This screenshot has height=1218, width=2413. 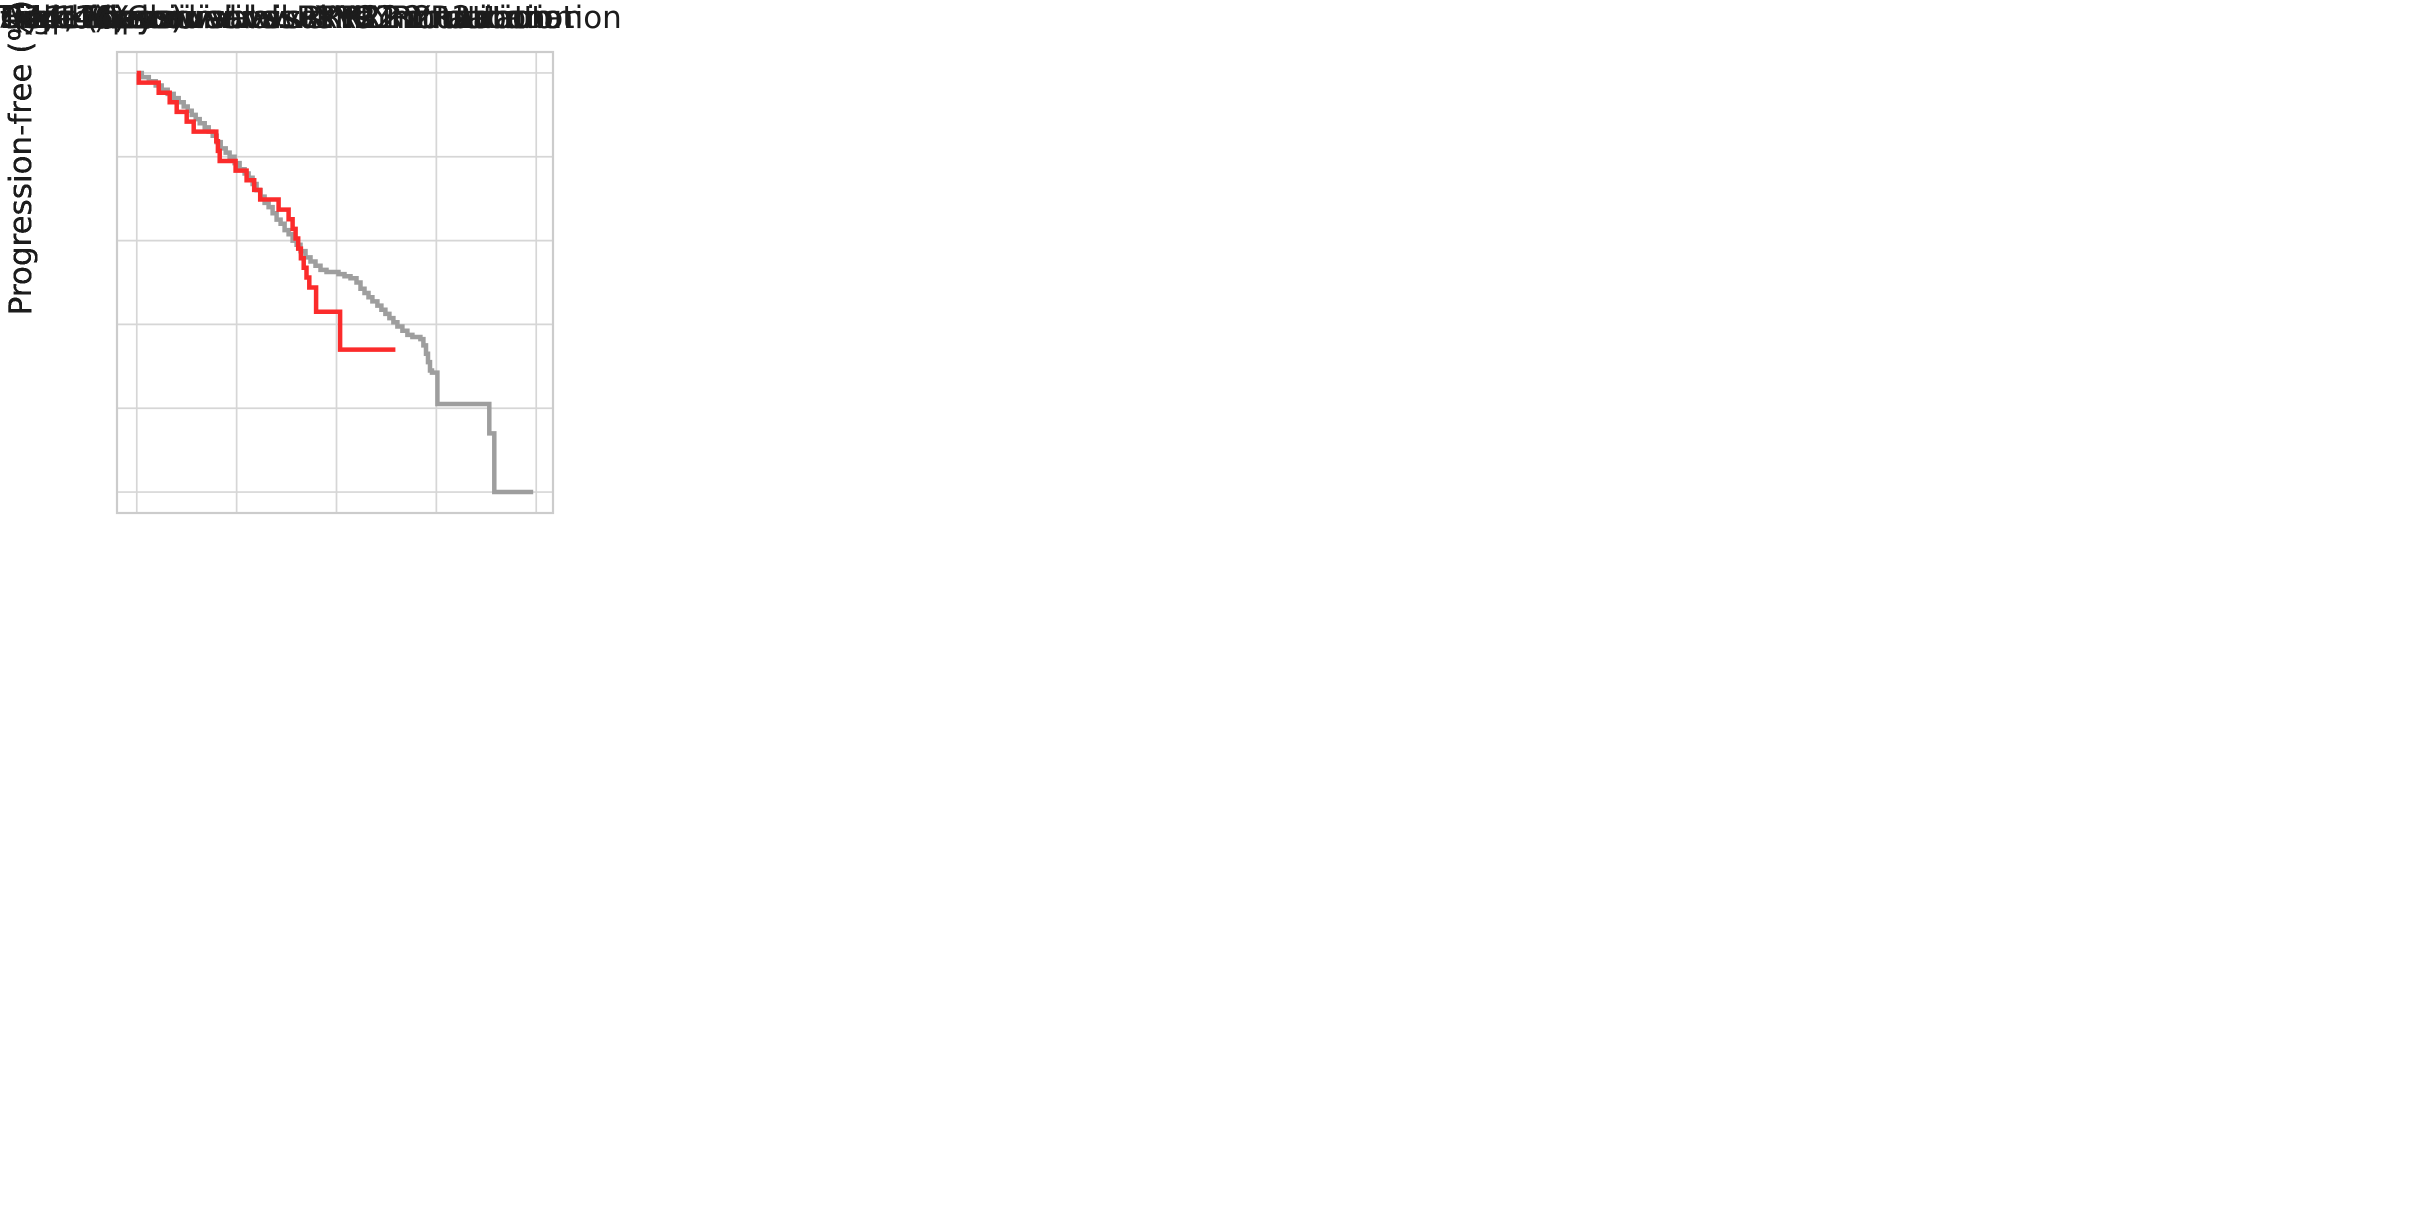 I want to click on chart-title-hyperdiploid: Hyperdiploid survival vs. RYR2 mutation, so click(x=311, y=18).